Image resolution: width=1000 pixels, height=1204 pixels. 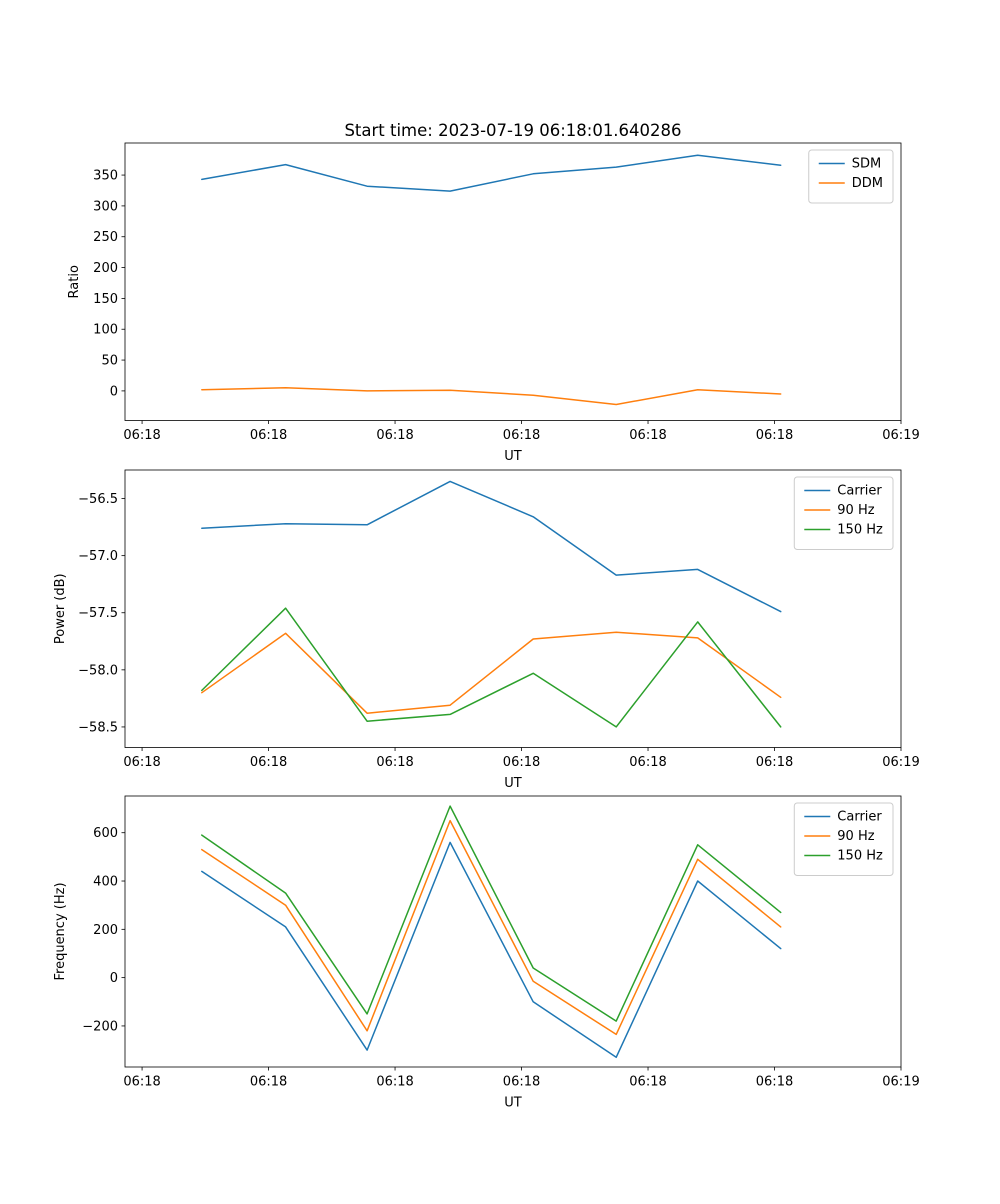 What do you see at coordinates (105, 237) in the screenshot?
I see `y-tick-label: 250` at bounding box center [105, 237].